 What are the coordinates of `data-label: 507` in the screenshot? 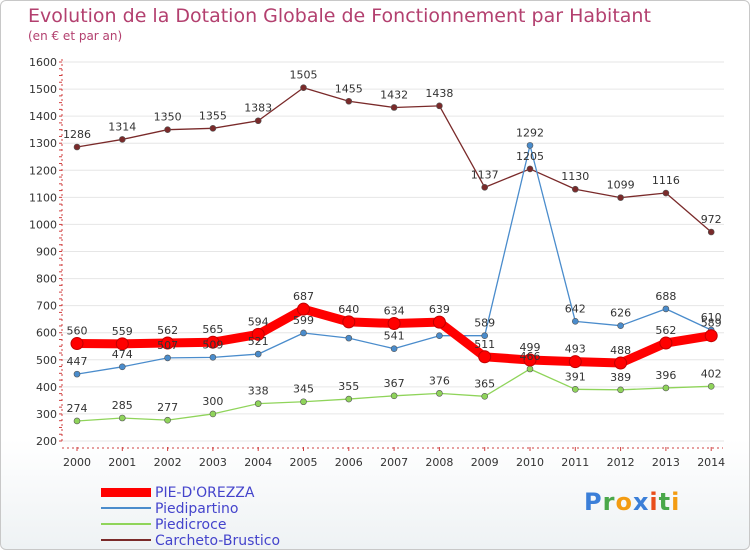 It's located at (167, 345).